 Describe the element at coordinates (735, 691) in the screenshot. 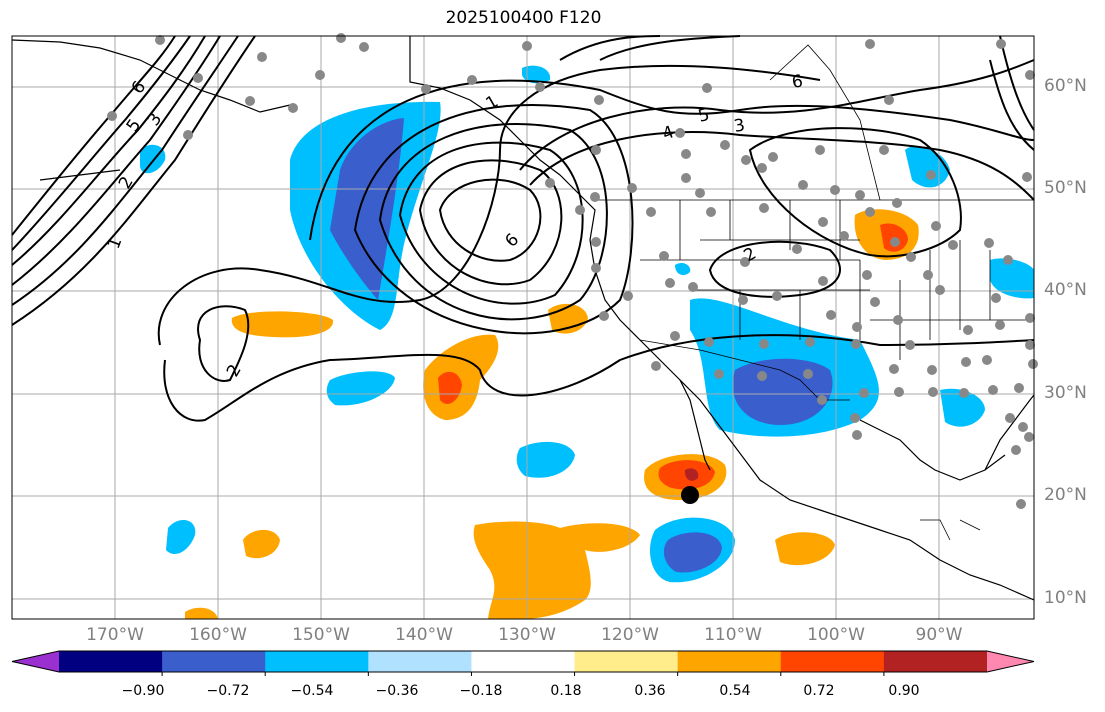

I see `colorbar-tick-label: 0.54` at that location.